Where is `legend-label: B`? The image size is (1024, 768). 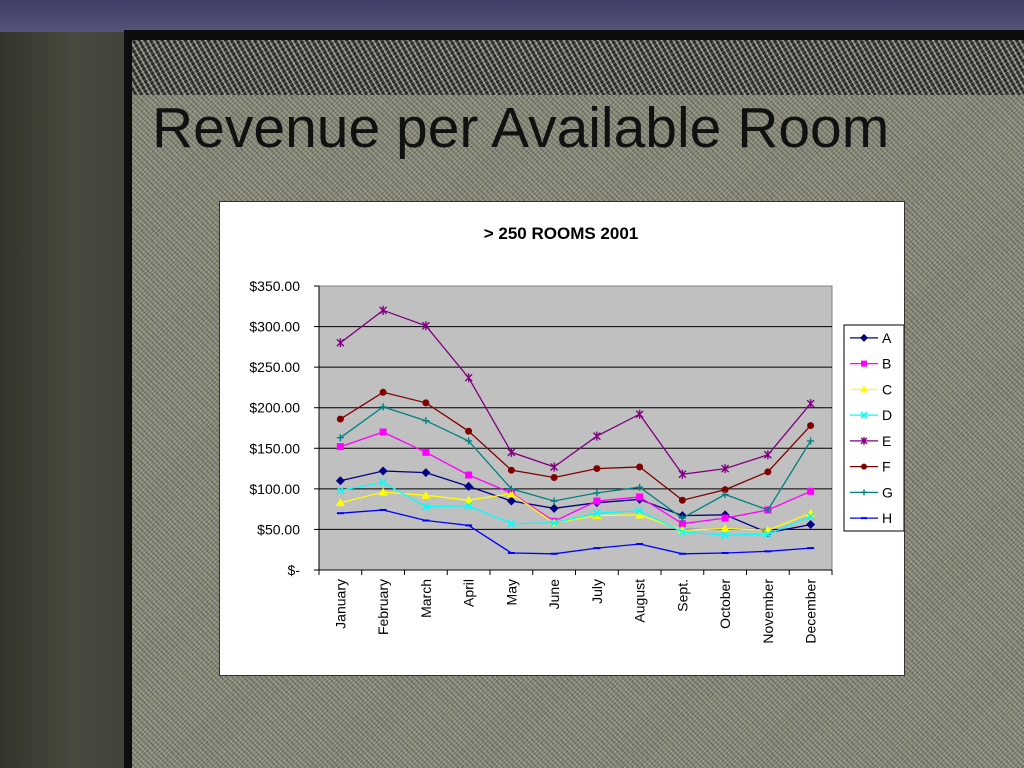
legend-label: B is located at coordinates (886, 364).